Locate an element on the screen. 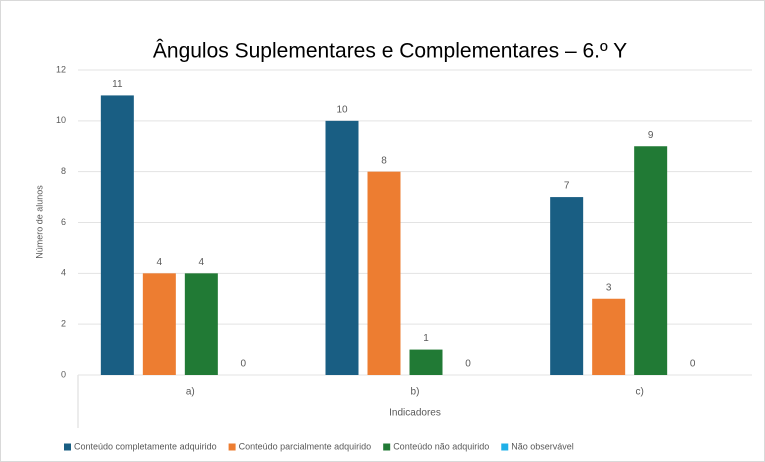 Image resolution: width=765 pixels, height=462 pixels. legend-label: Conteúdo parcialmente adquirido is located at coordinates (305, 446).